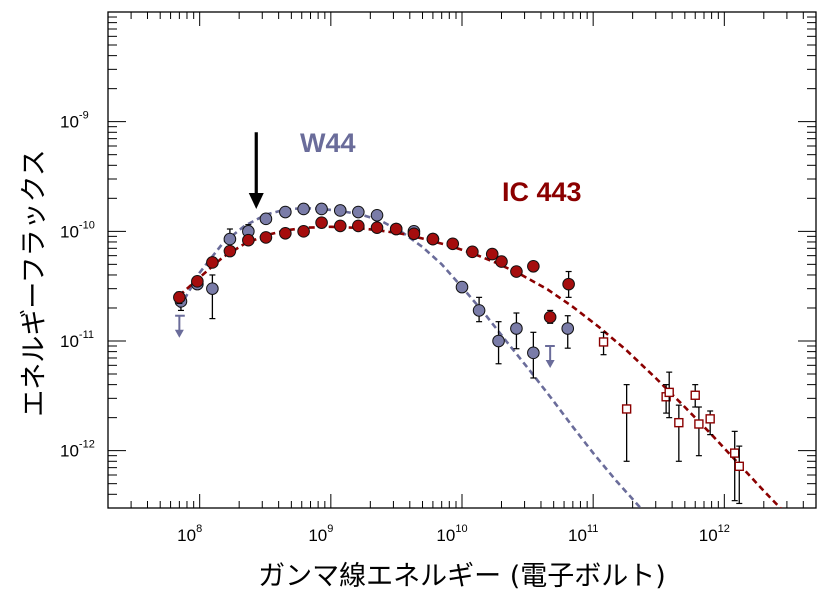 The width and height of the screenshot is (840, 599). What do you see at coordinates (328, 143) in the screenshot?
I see `series-label-w44: W44` at bounding box center [328, 143].